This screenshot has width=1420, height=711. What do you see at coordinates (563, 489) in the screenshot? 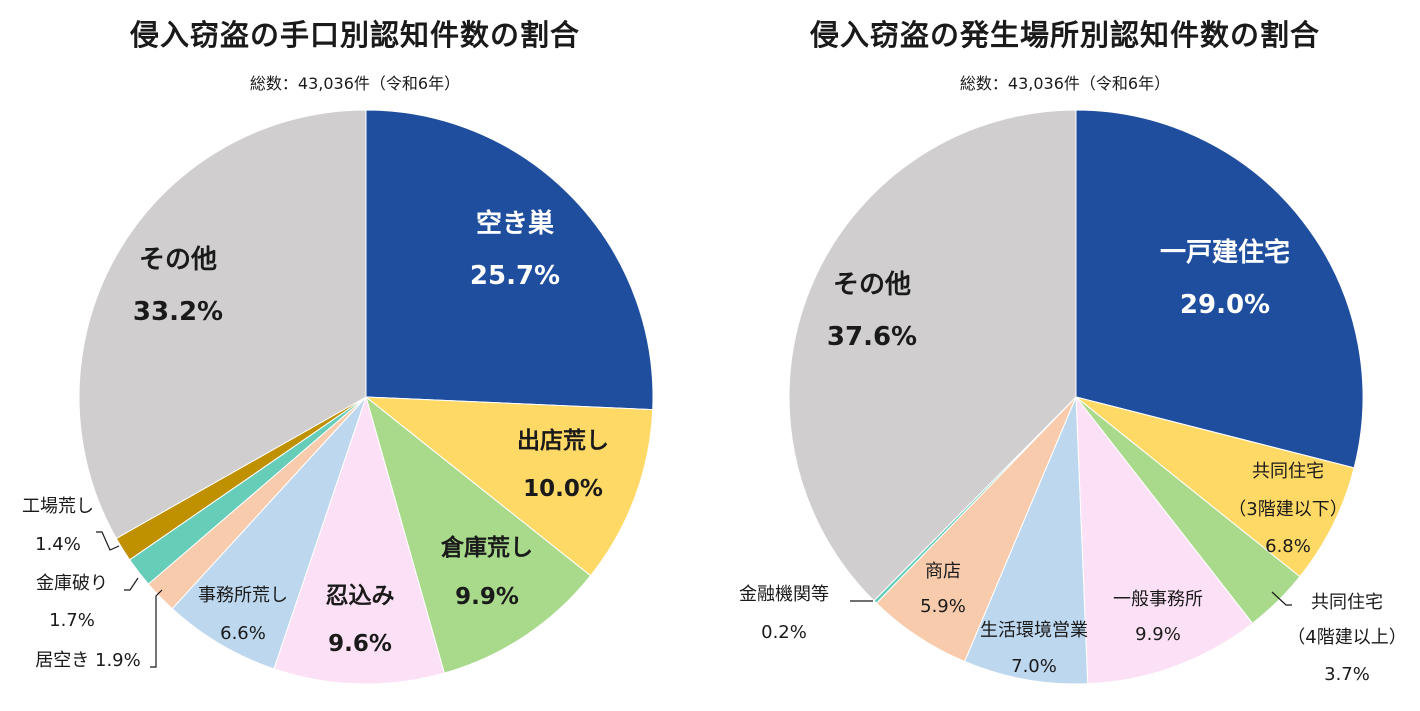
I see `slice-value-label: 10.0%` at bounding box center [563, 489].